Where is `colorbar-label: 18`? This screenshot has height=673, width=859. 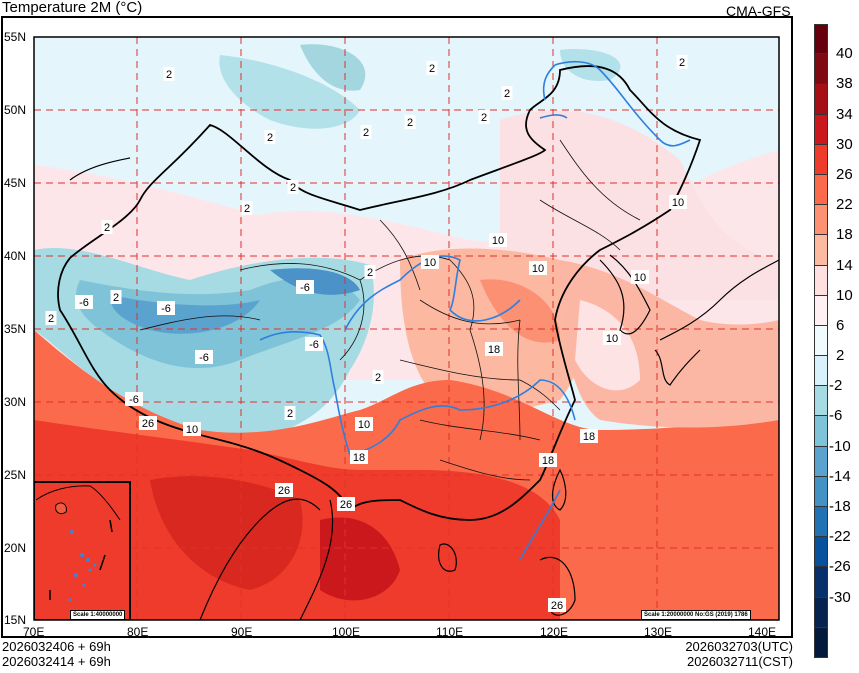 colorbar-label: 18 is located at coordinates (844, 235).